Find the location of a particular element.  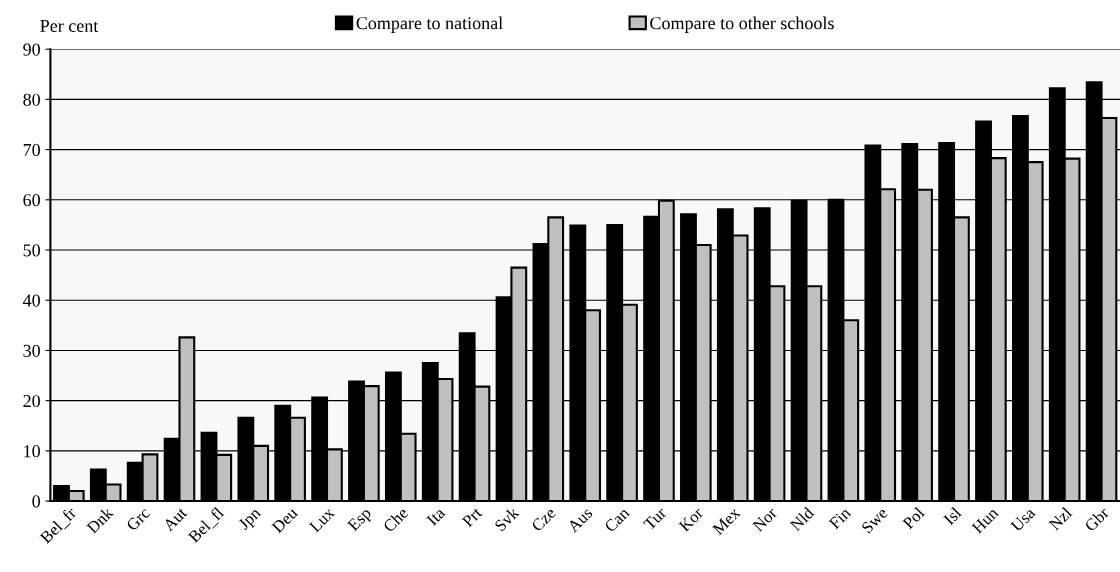

x-tick-label: Aus is located at coordinates (580, 520).